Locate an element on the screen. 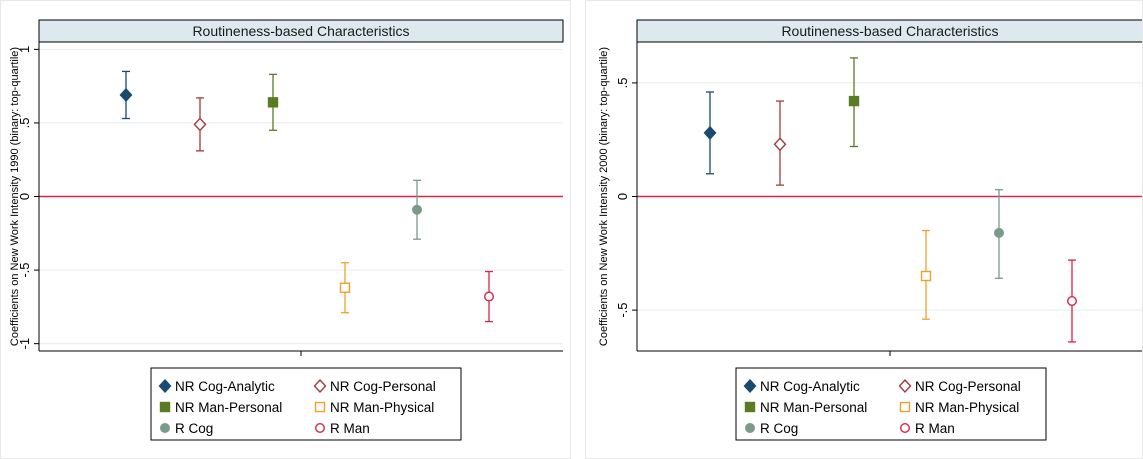 This screenshot has width=1143, height=459. y-tick-label: -1 is located at coordinates (24, 344).